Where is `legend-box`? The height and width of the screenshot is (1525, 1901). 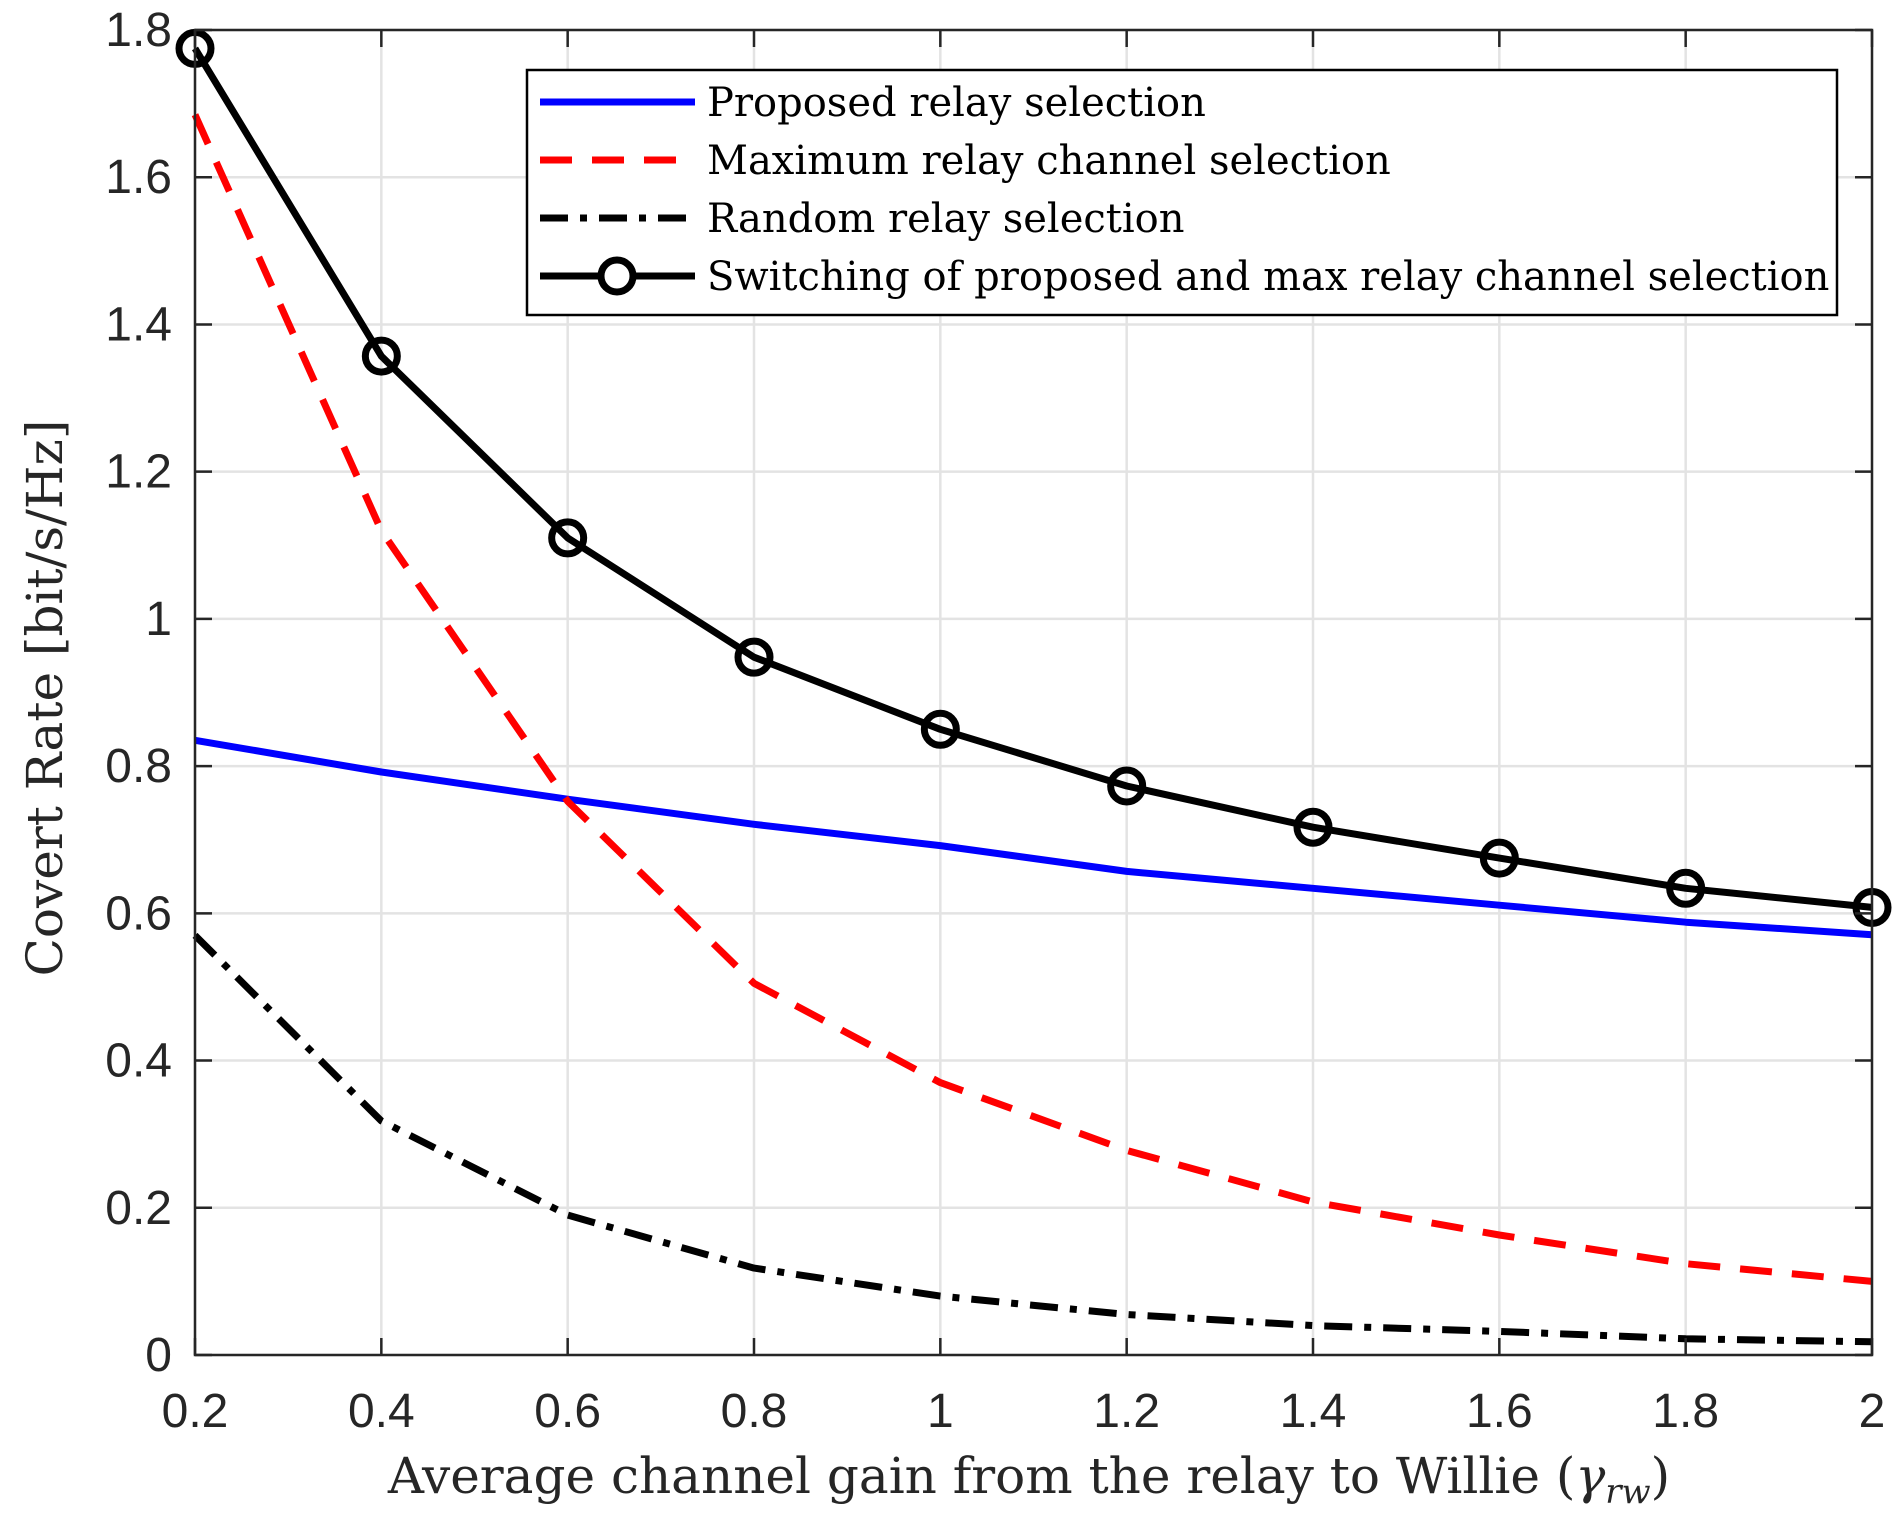
legend-box is located at coordinates (1182, 192).